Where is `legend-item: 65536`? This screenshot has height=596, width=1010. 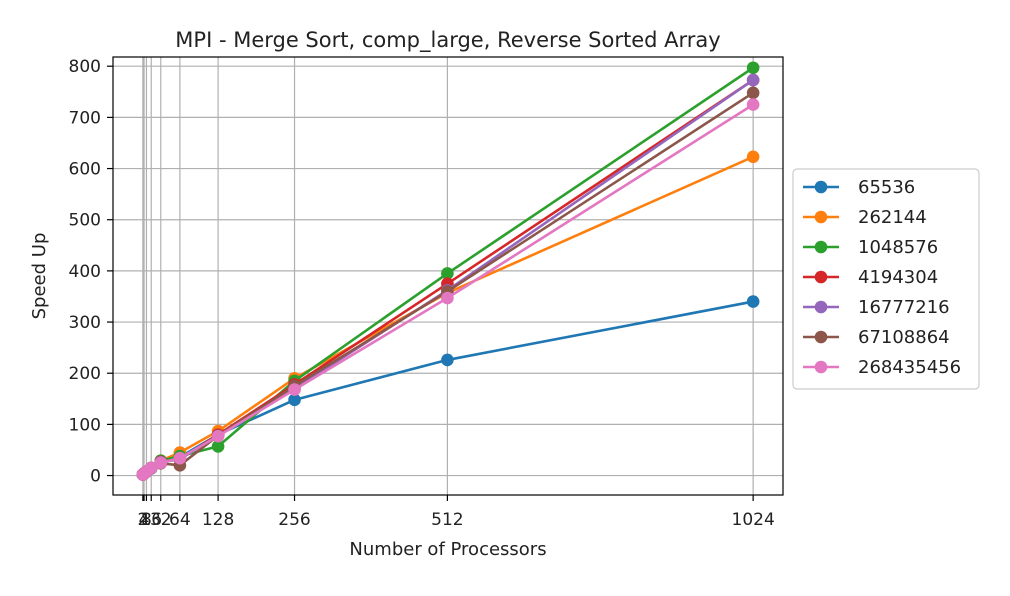
legend-item: 65536 is located at coordinates (859, 187).